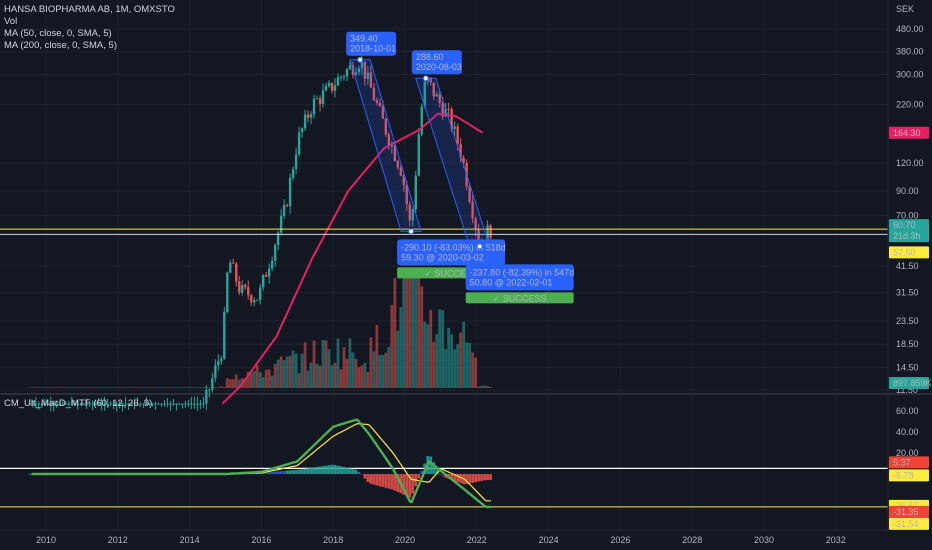 Image resolution: width=932 pixels, height=550 pixels. What do you see at coordinates (60, 45) in the screenshot?
I see `ma200-label: MA (200, close, 0, SMA, 5)` at bounding box center [60, 45].